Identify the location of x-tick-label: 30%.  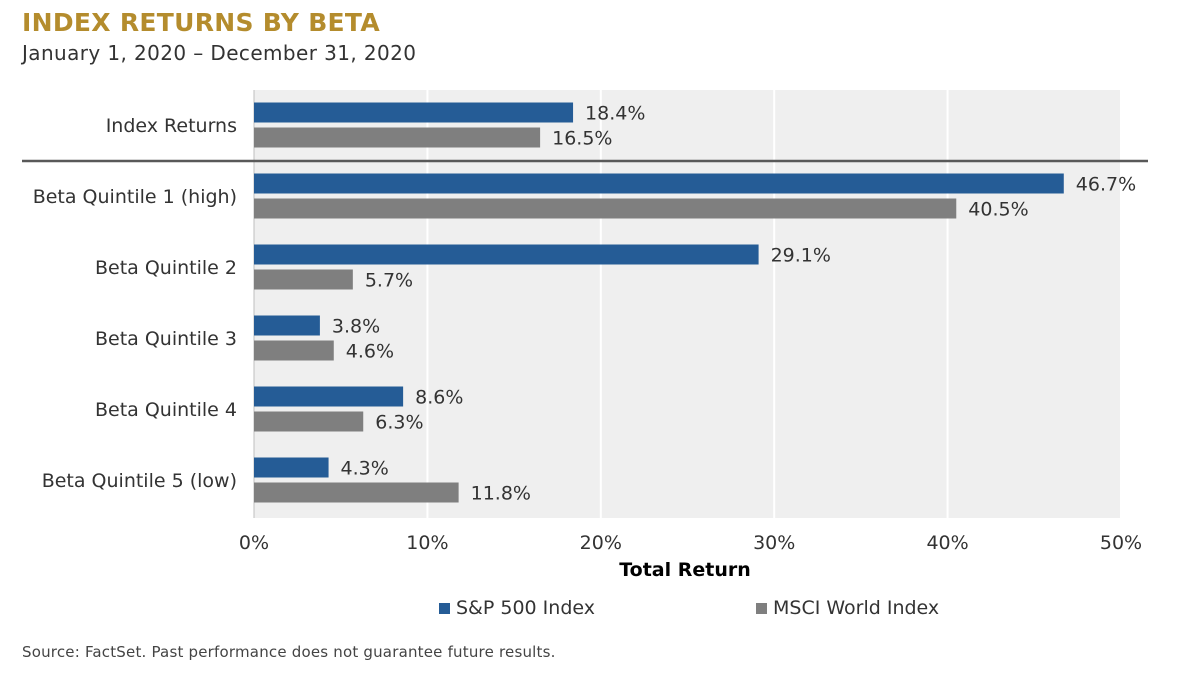
(774, 543).